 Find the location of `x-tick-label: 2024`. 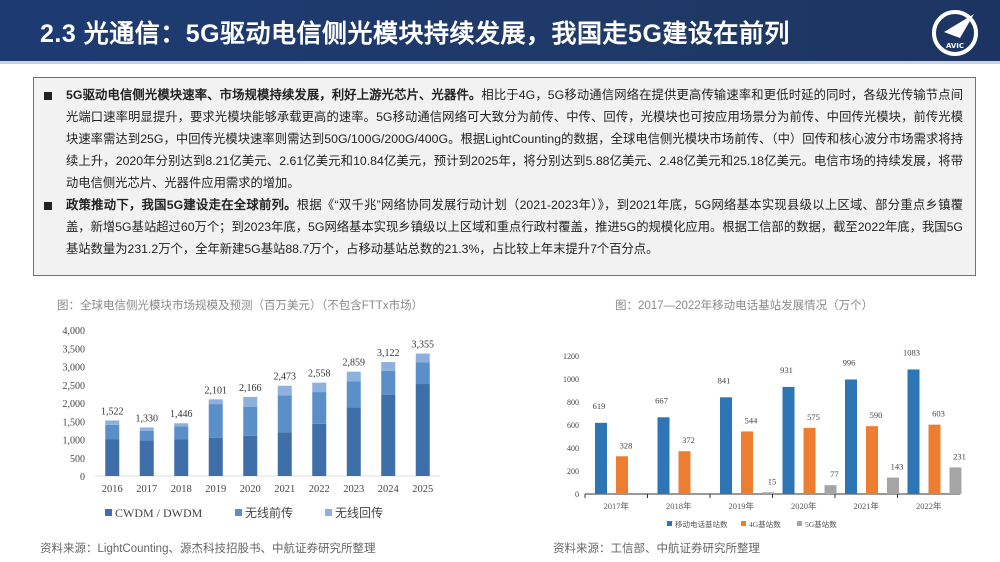

x-tick-label: 2024 is located at coordinates (389, 489).